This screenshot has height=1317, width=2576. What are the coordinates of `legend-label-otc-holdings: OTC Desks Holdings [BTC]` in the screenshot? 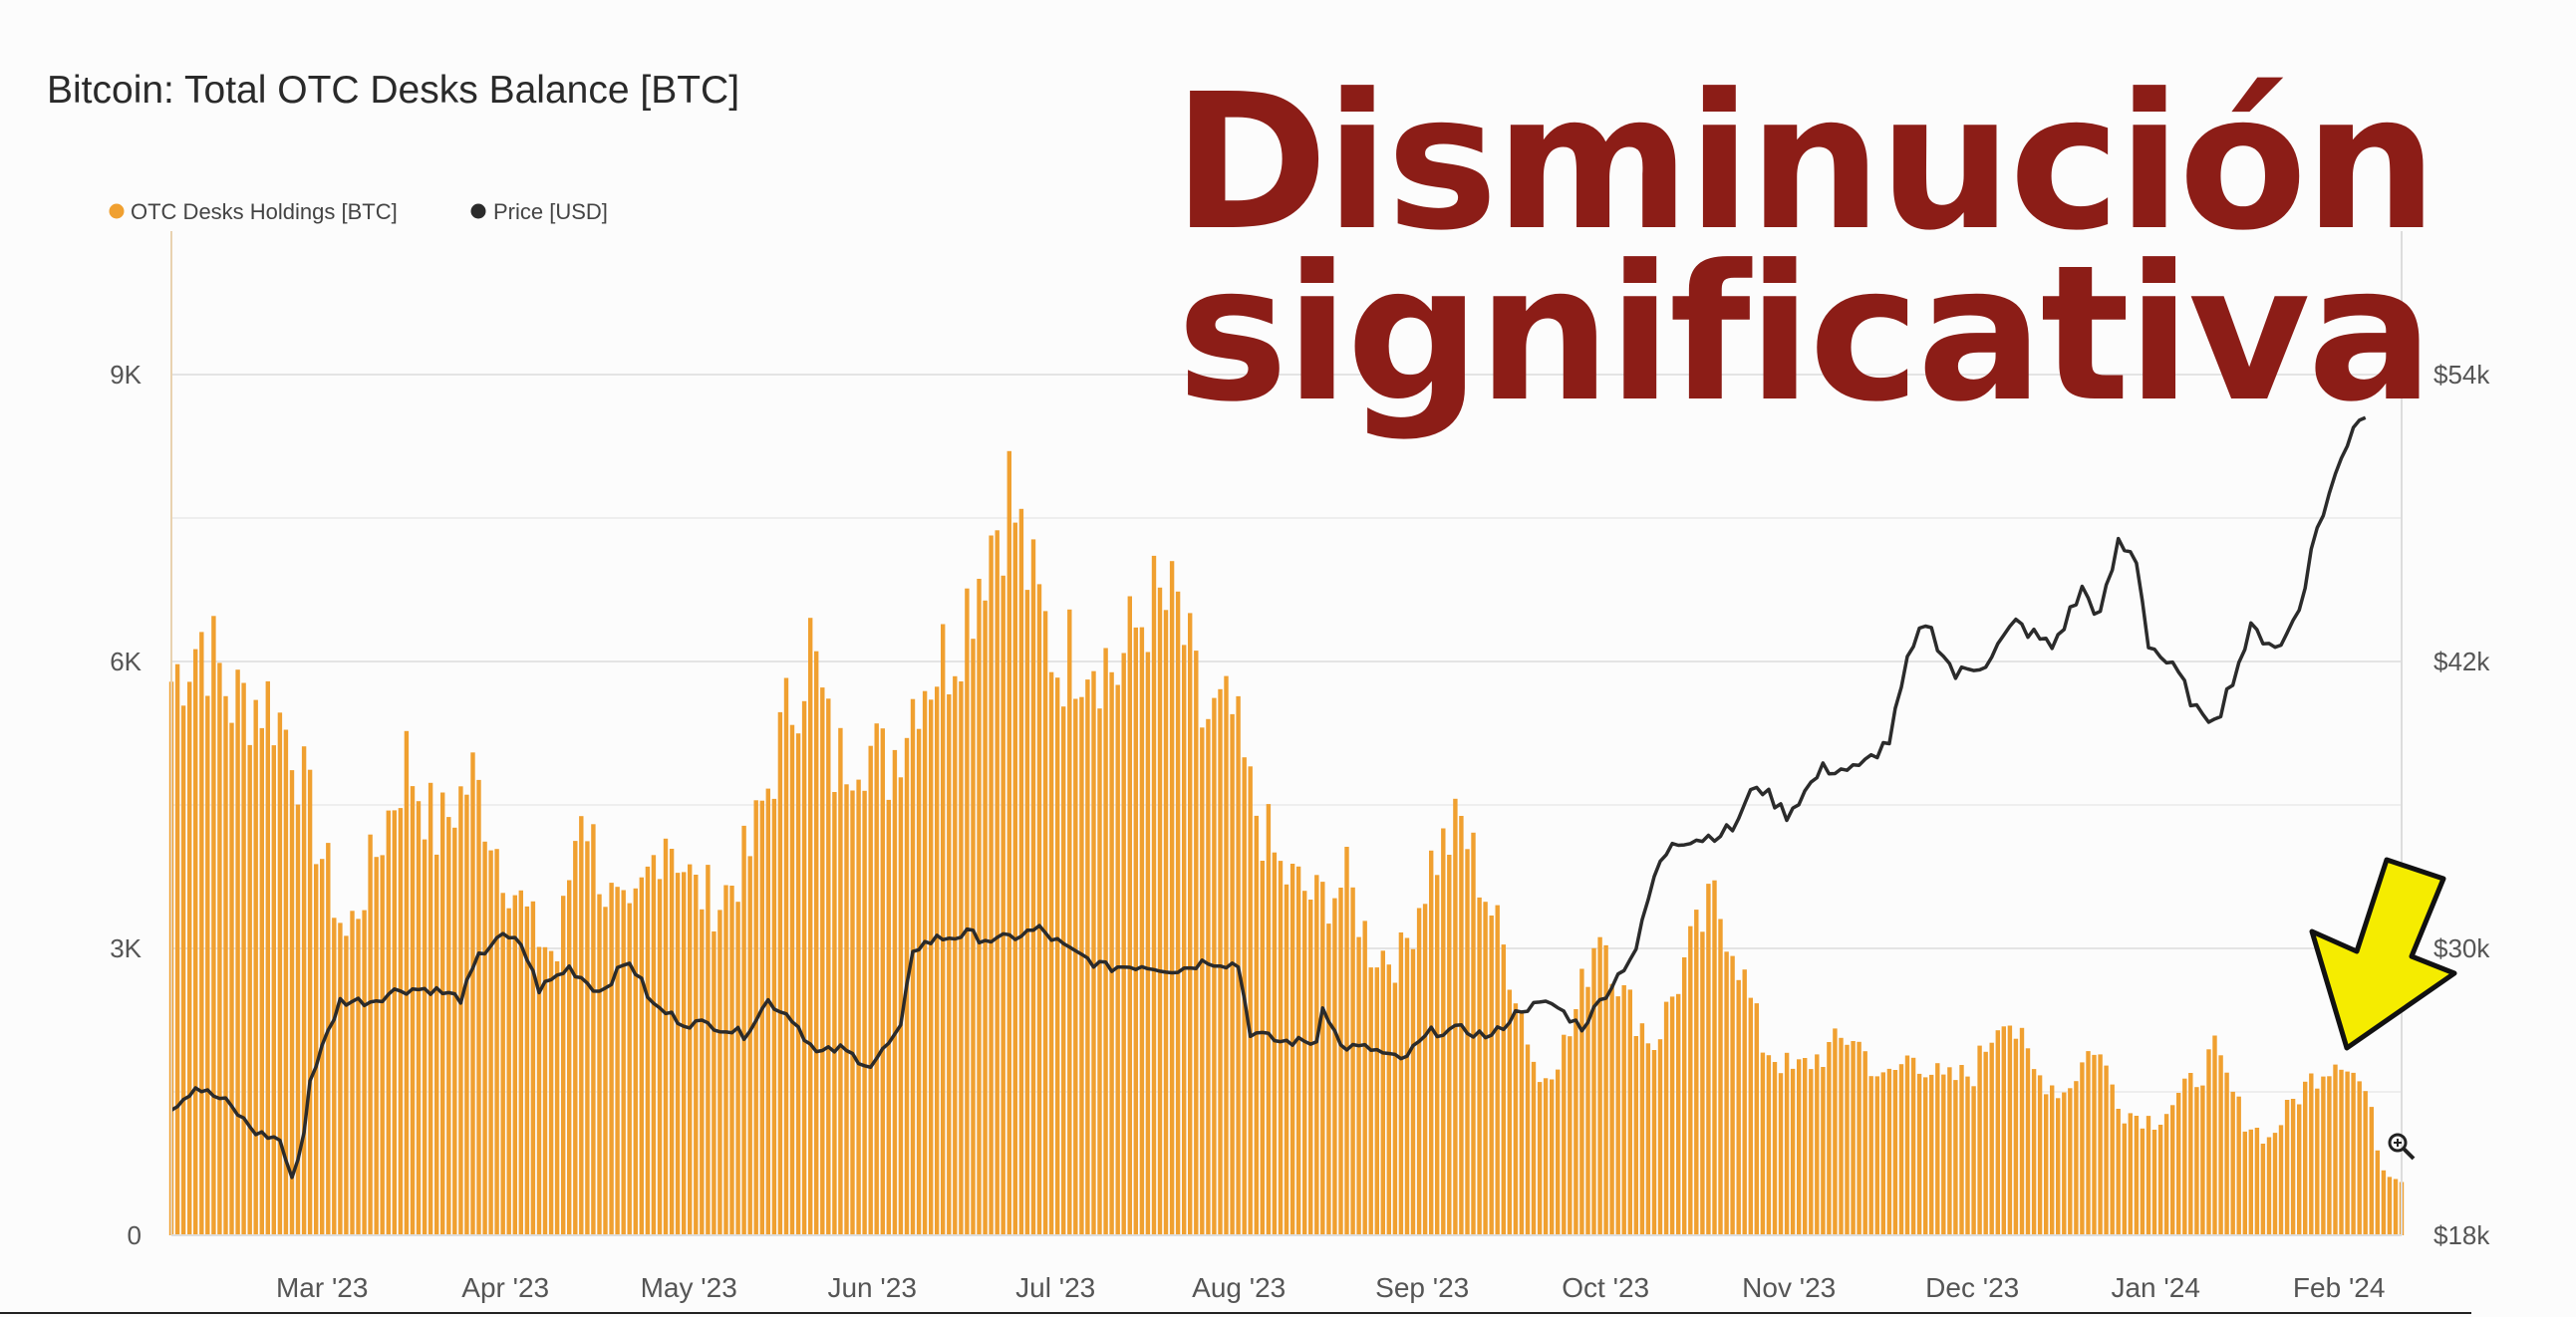 It's located at (264, 211).